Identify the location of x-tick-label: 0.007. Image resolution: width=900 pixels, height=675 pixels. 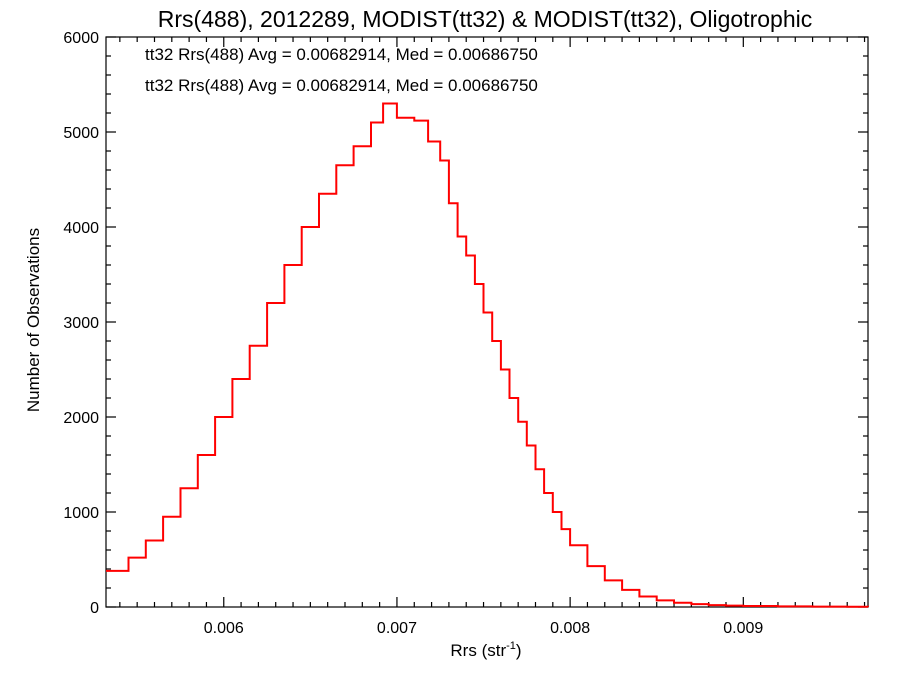
(397, 628).